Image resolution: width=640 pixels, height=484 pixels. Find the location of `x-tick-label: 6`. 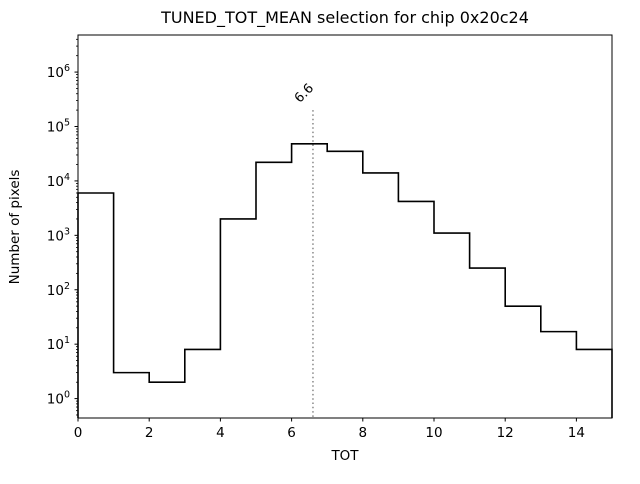

x-tick-label: 6 is located at coordinates (291, 433).